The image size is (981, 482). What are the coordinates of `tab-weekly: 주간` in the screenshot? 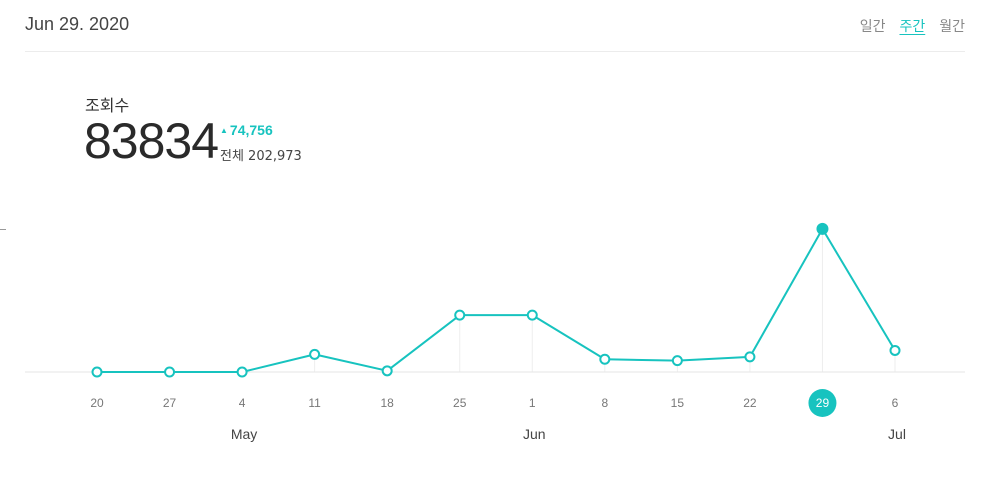 It's located at (912, 27).